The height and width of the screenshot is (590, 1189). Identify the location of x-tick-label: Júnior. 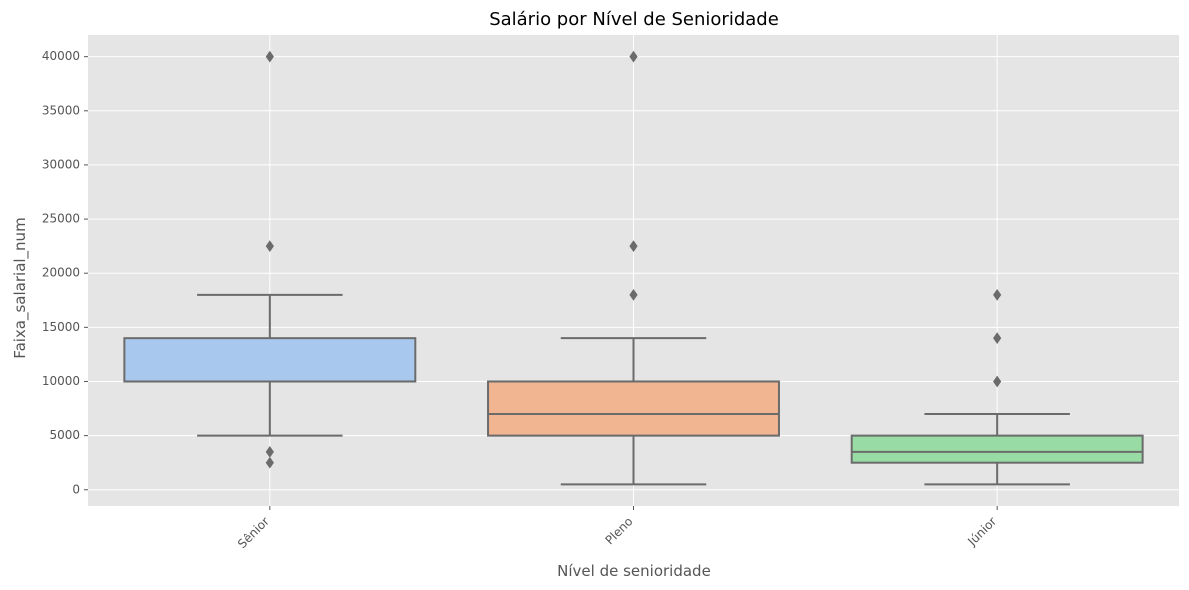
(981, 531).